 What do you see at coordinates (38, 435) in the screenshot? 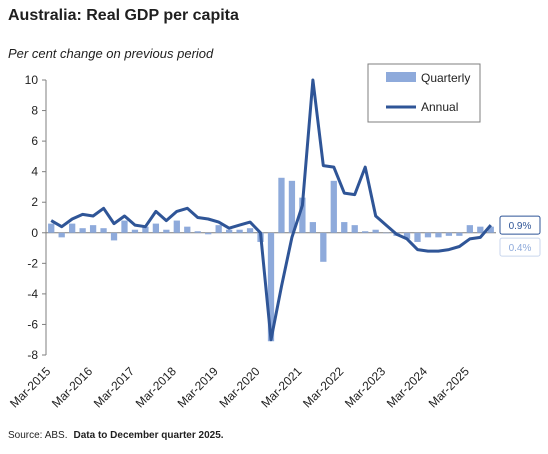
I see `source-prefix: Source: ABS.` at bounding box center [38, 435].